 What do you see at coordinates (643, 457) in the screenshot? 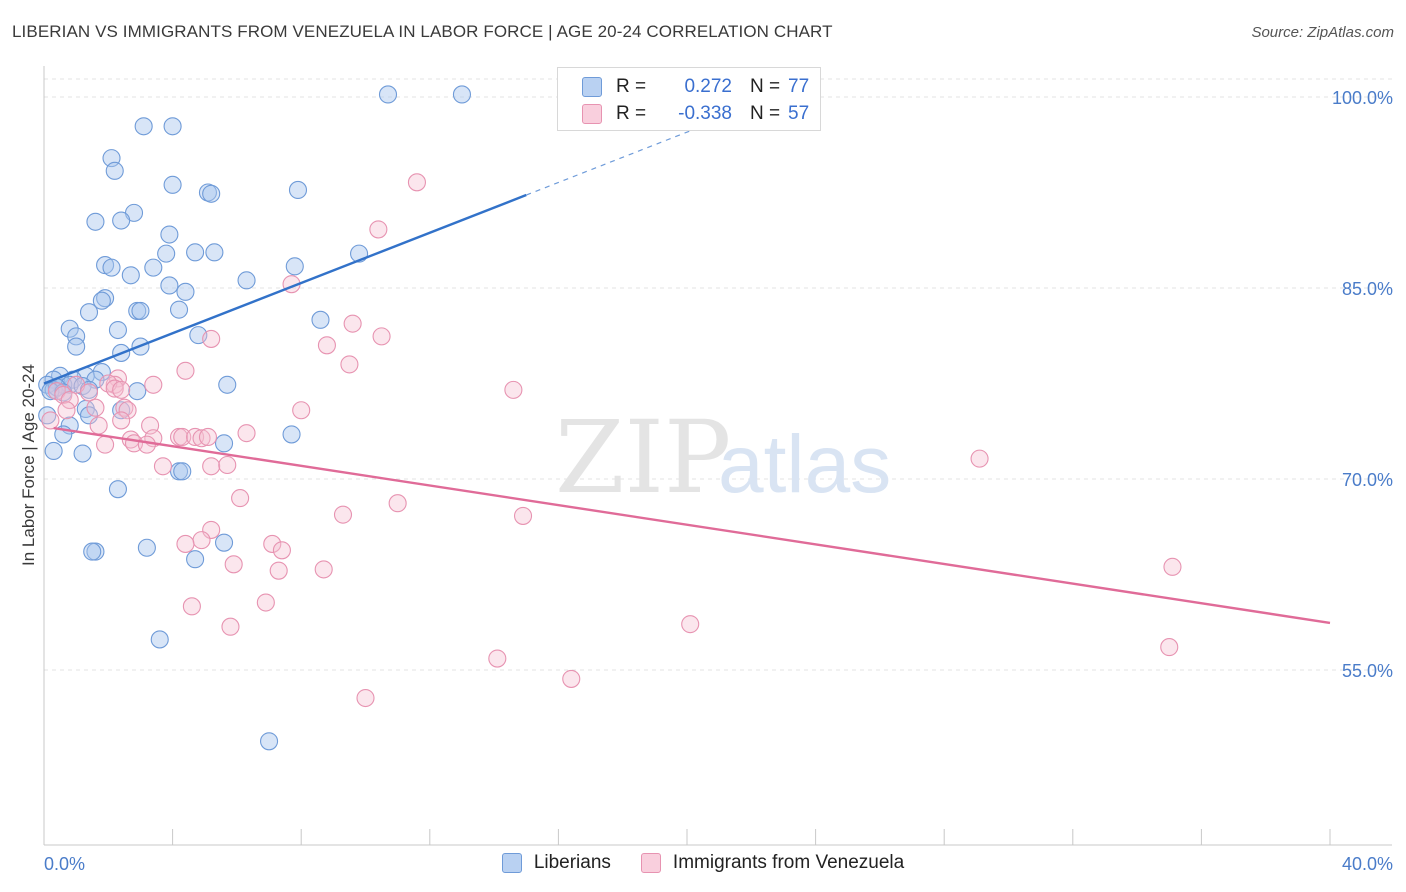
I see `watermark-zip: ZIP` at bounding box center [643, 457].